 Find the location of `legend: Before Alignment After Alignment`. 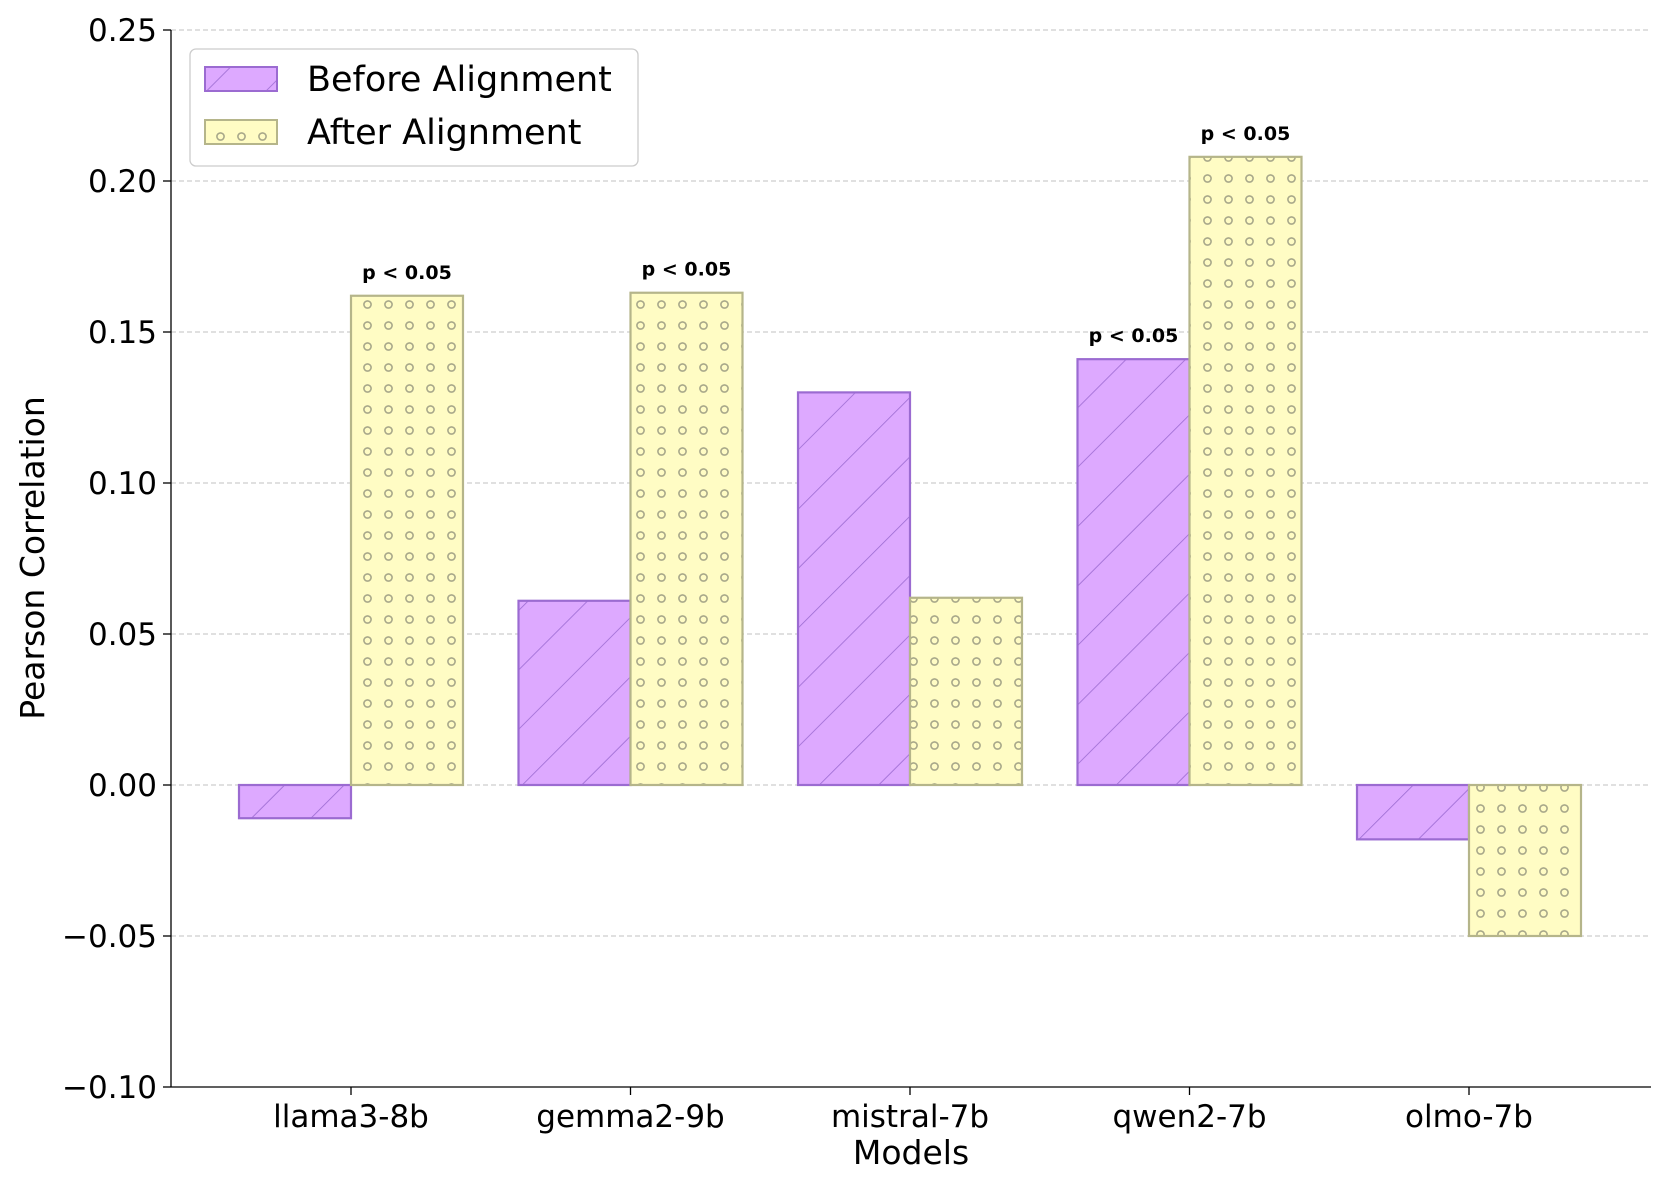

legend: Before Alignment After Alignment is located at coordinates (414, 107).